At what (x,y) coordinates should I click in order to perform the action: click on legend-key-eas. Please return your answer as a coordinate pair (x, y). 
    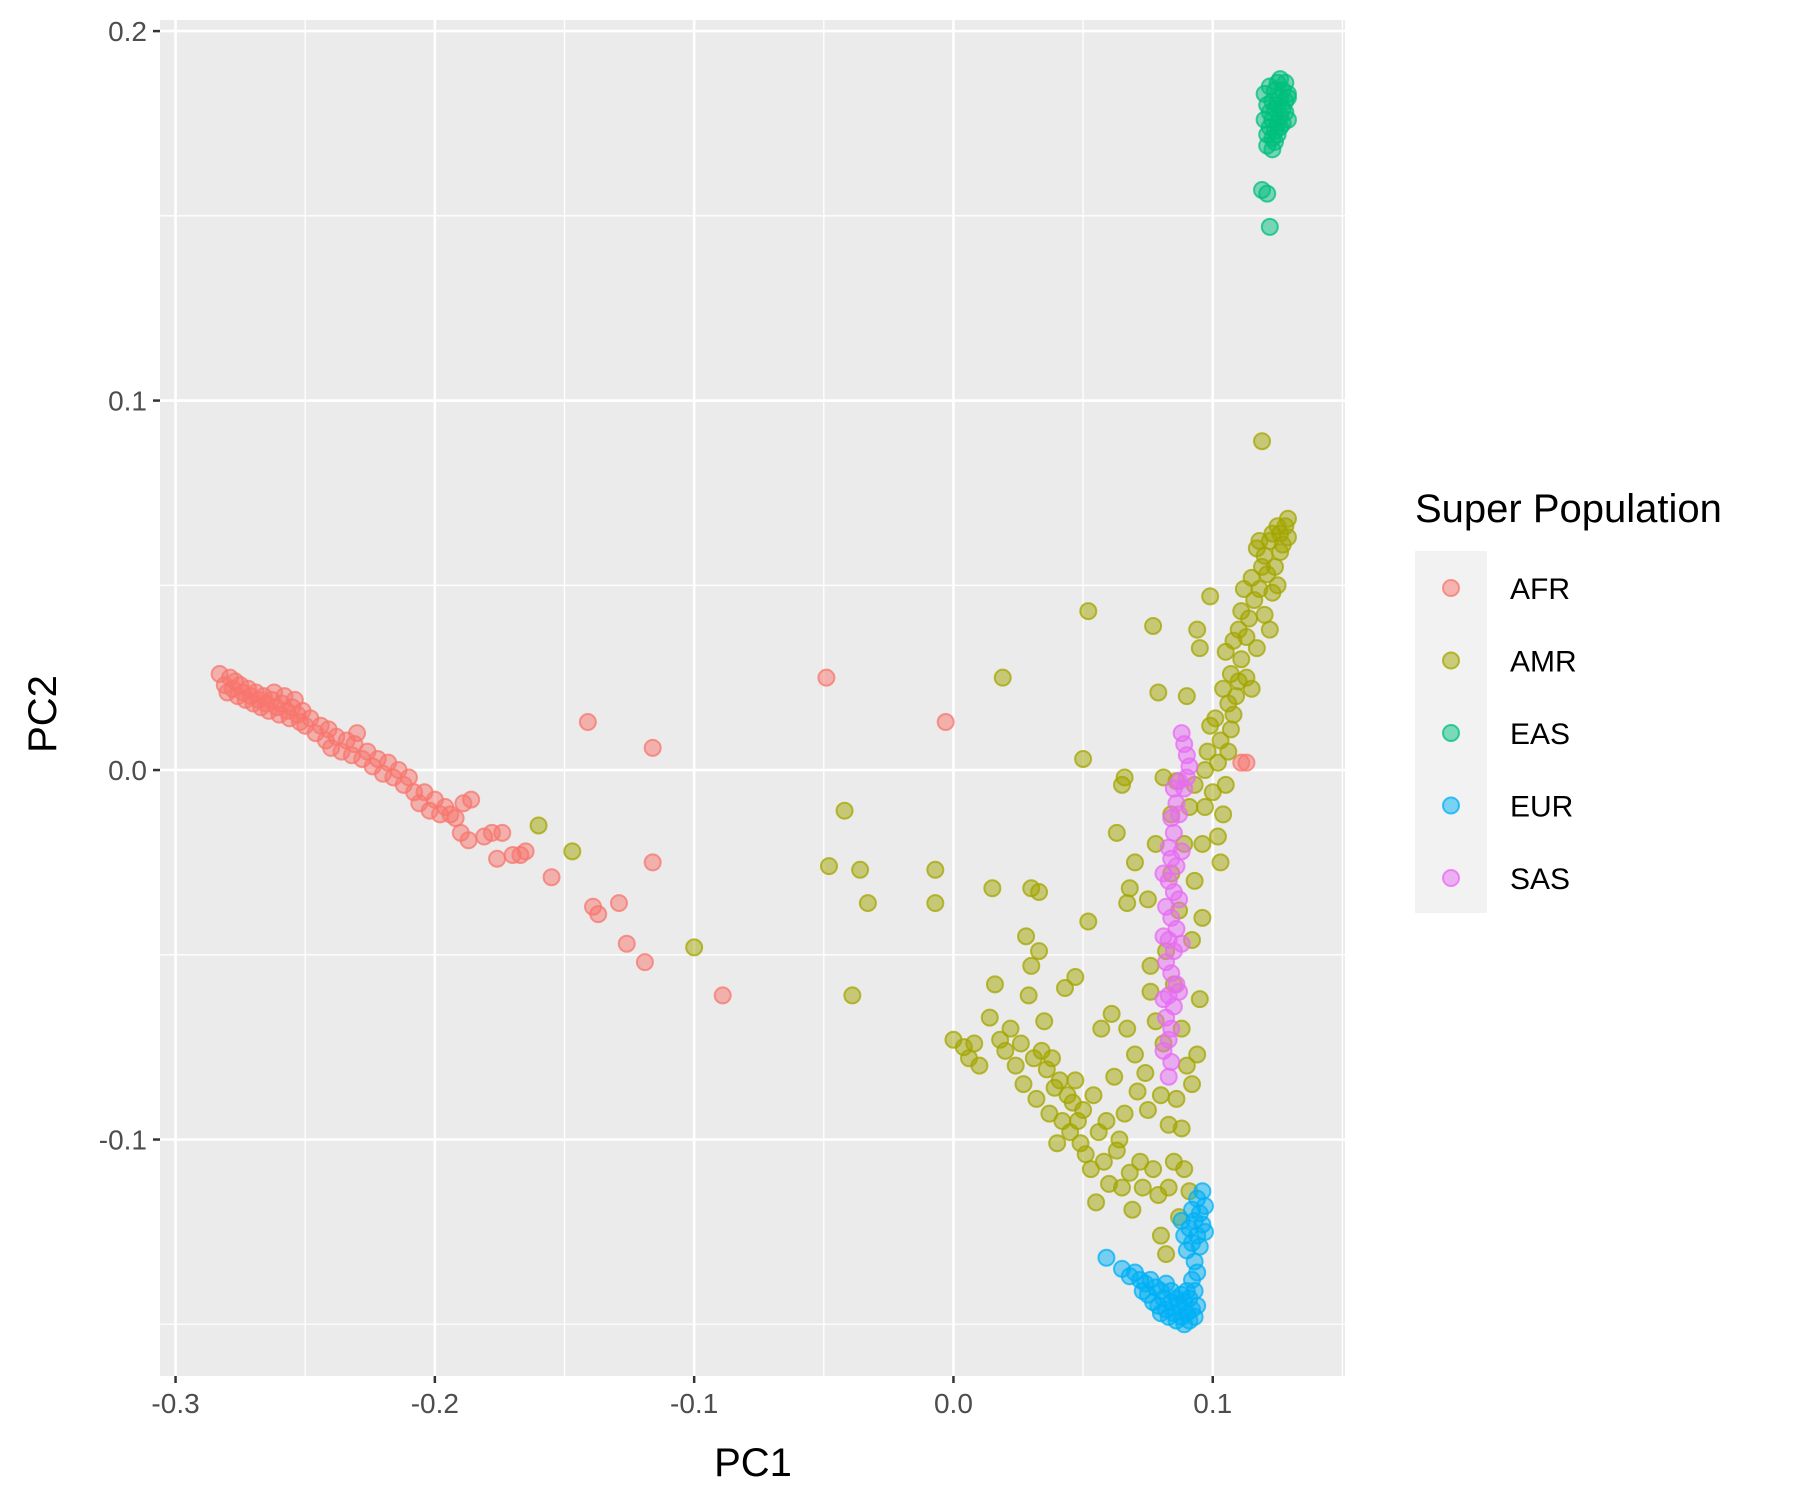
    Looking at the image, I should click on (1451, 733).